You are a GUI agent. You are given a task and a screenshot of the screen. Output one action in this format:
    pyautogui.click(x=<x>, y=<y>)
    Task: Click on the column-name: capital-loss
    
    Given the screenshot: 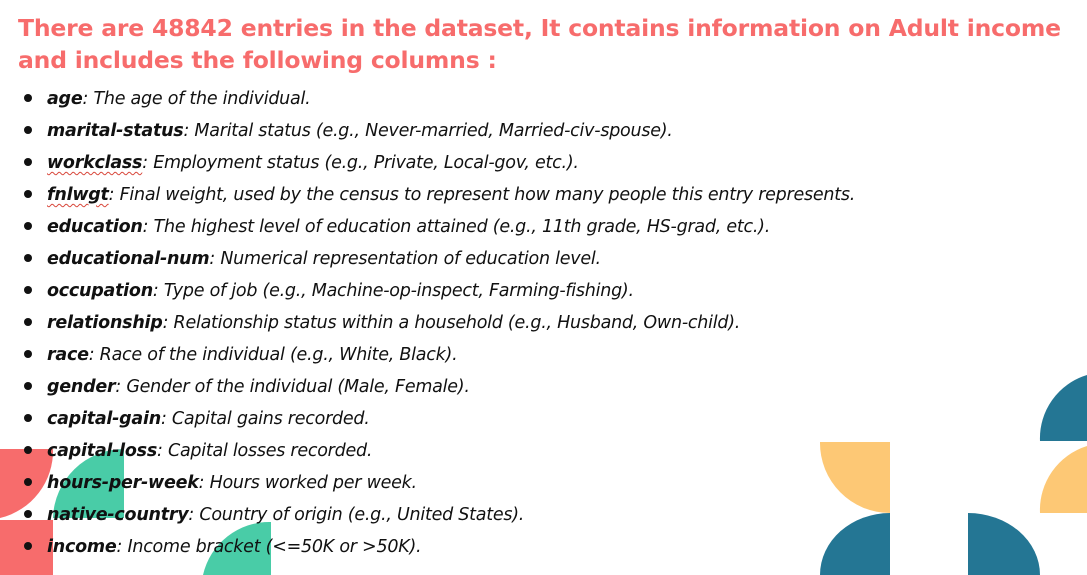 What is the action you would take?
    pyautogui.click(x=102, y=451)
    